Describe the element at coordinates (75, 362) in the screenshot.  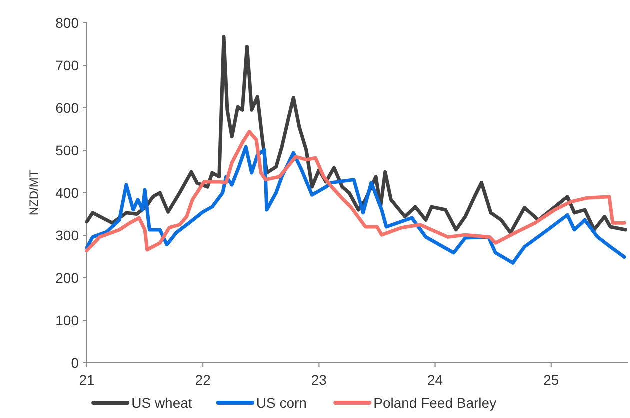
I see `y-tick-label: 0` at that location.